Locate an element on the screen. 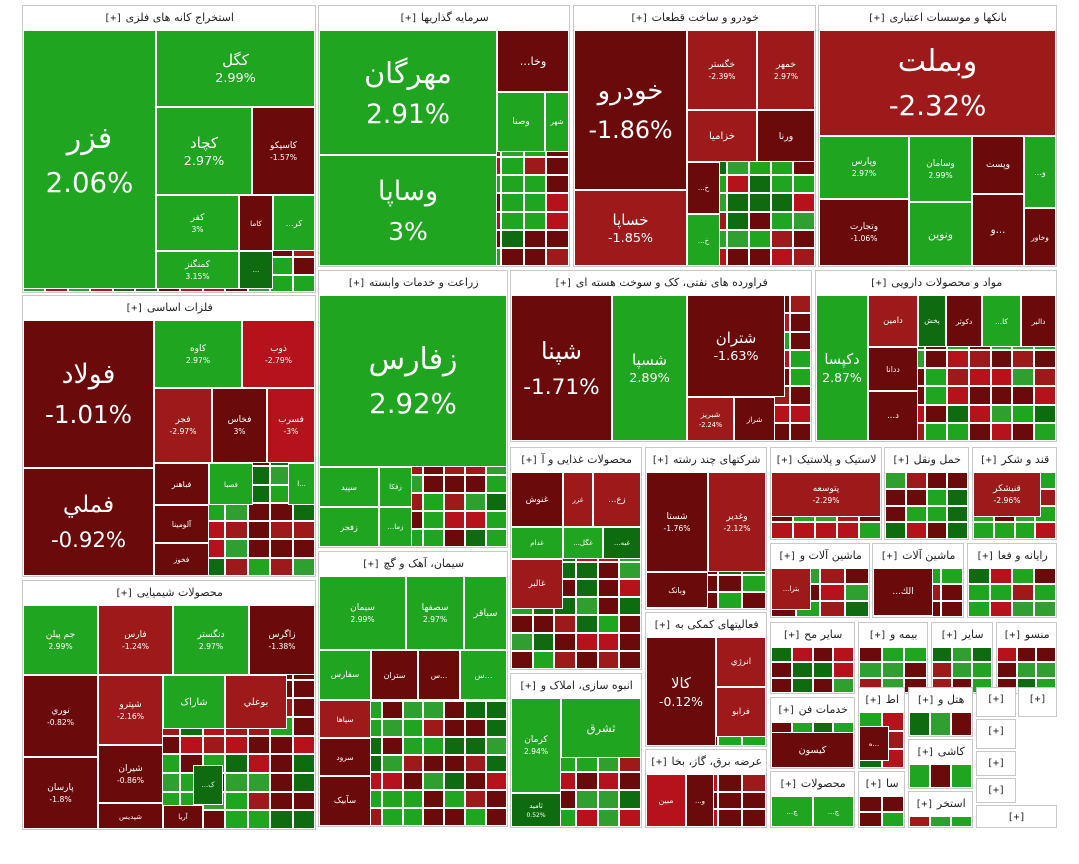 Image resolution: width=1079 pixels, height=864 pixels. stock-tile: زفکا is located at coordinates (395, 487).